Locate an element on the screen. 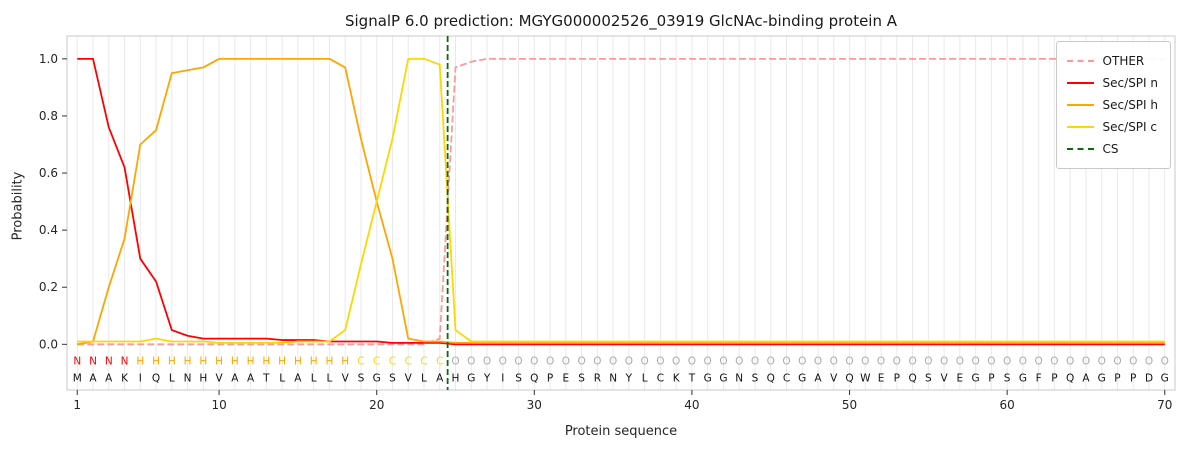  legend-item-sec-spi-n: Sec/SPI n is located at coordinates (1112, 83).